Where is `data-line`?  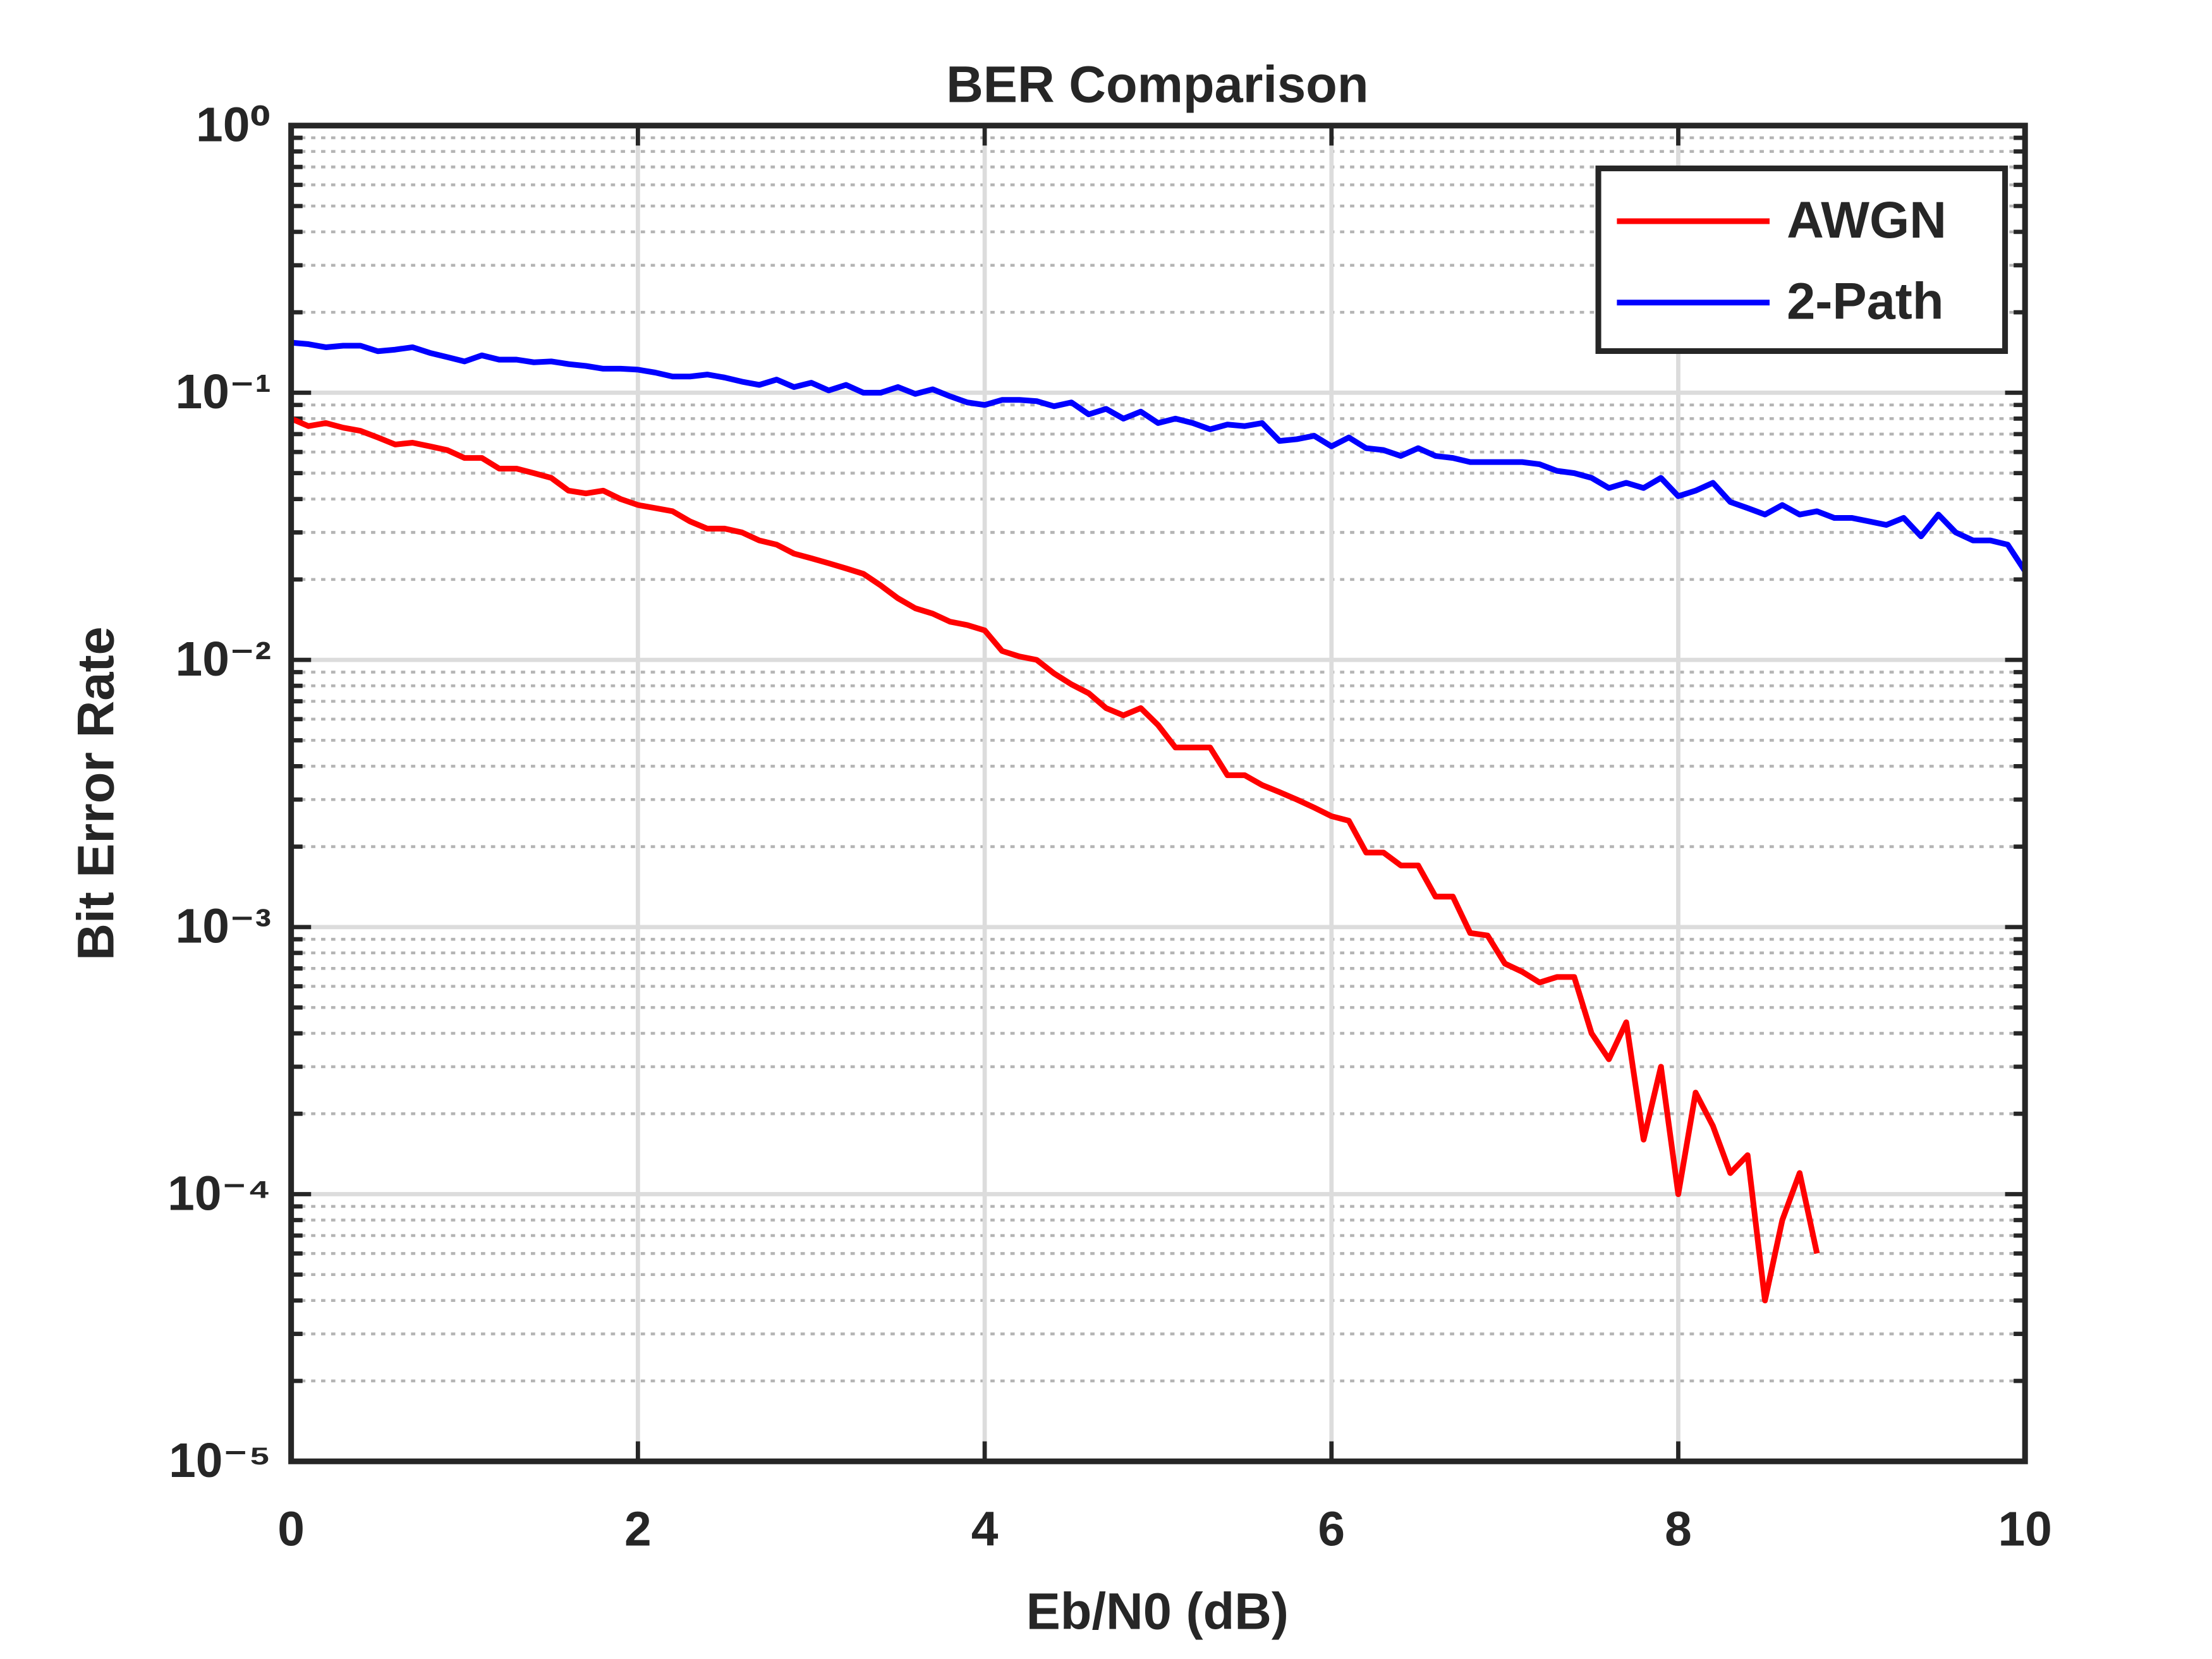
data-line is located at coordinates (1159, 456).